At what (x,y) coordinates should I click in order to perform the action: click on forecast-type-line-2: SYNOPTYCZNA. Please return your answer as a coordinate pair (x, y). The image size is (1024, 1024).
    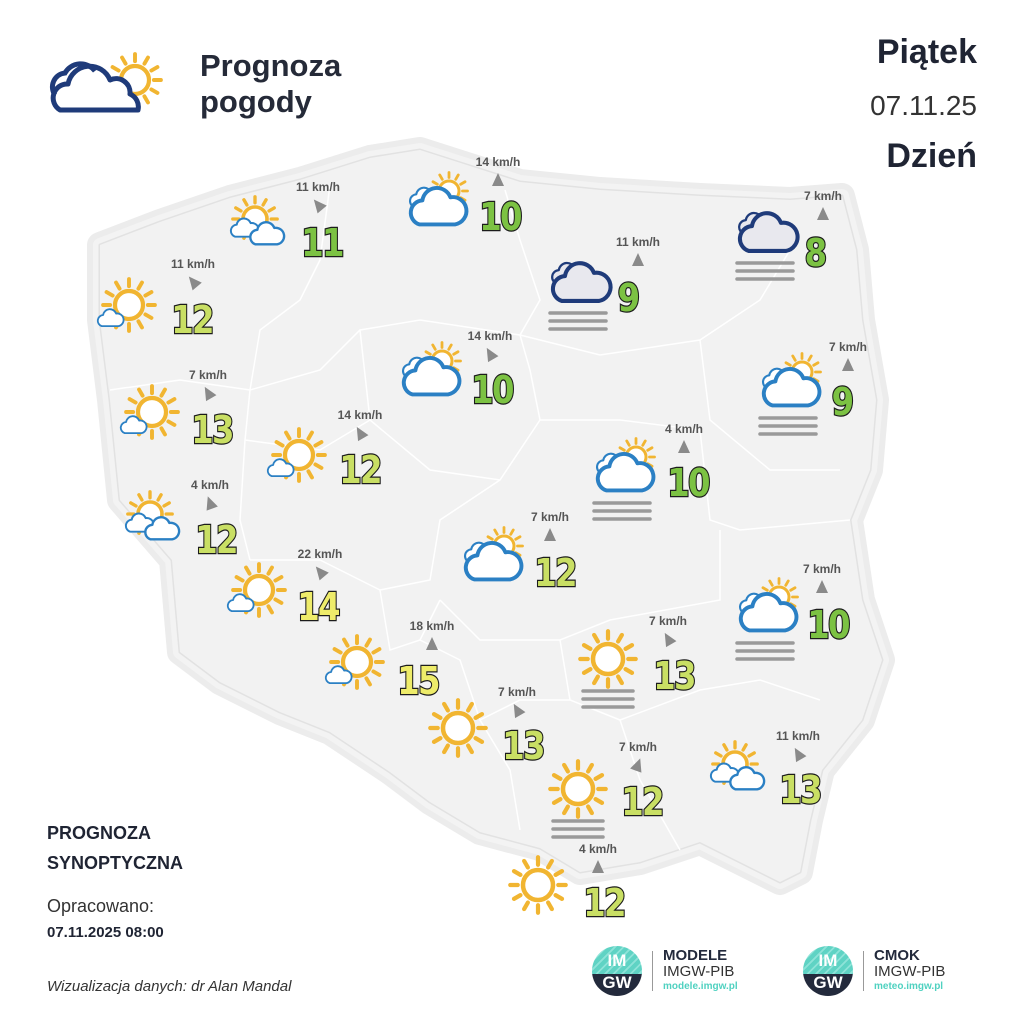
    Looking at the image, I should click on (115, 863).